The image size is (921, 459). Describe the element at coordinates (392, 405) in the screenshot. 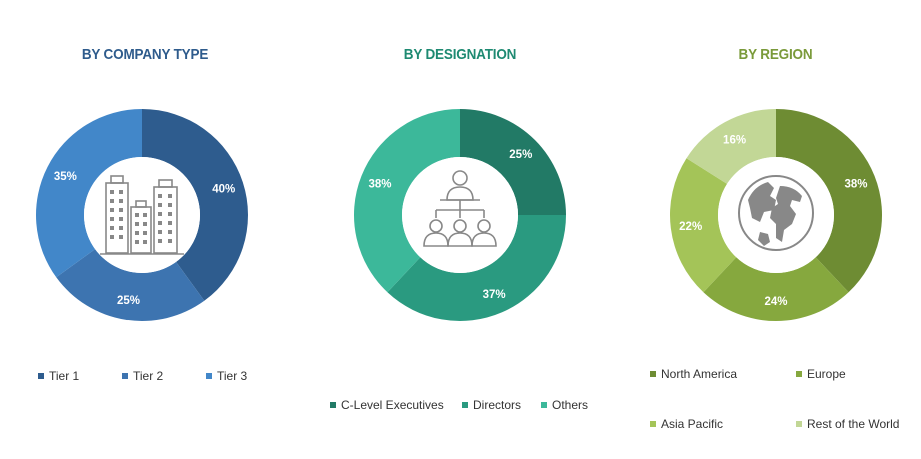

I see `legend-label: C-Level Executives` at that location.